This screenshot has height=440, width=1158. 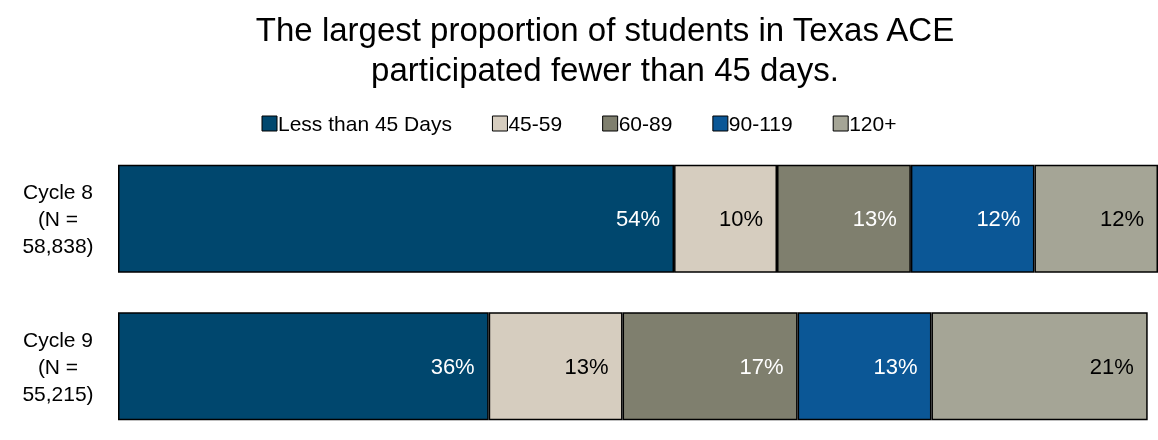 I want to click on data-label: 17%, so click(x=761, y=366).